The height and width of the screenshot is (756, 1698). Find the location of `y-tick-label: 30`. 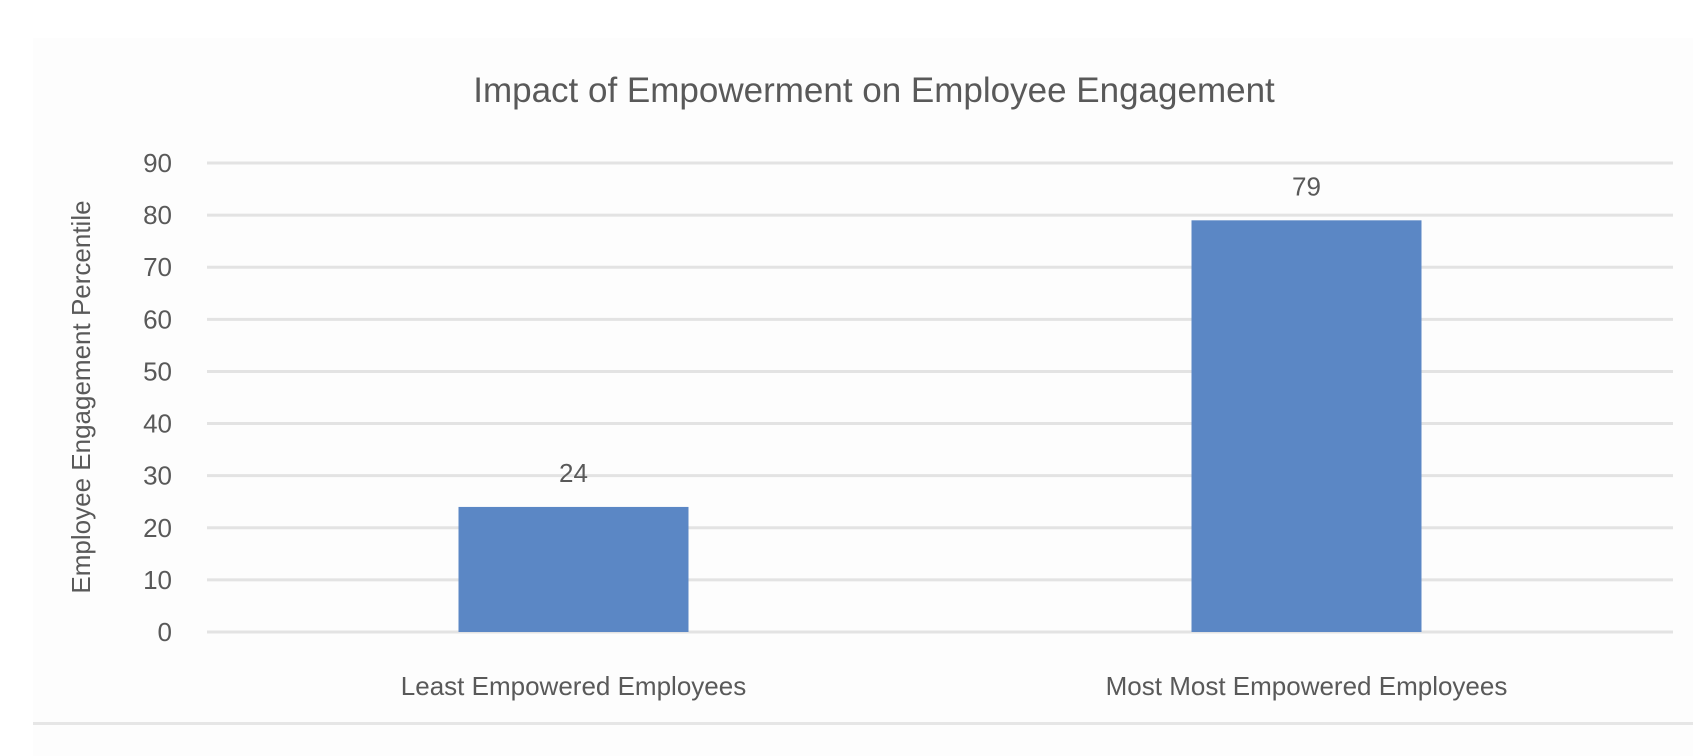

y-tick-label: 30 is located at coordinates (157, 476).